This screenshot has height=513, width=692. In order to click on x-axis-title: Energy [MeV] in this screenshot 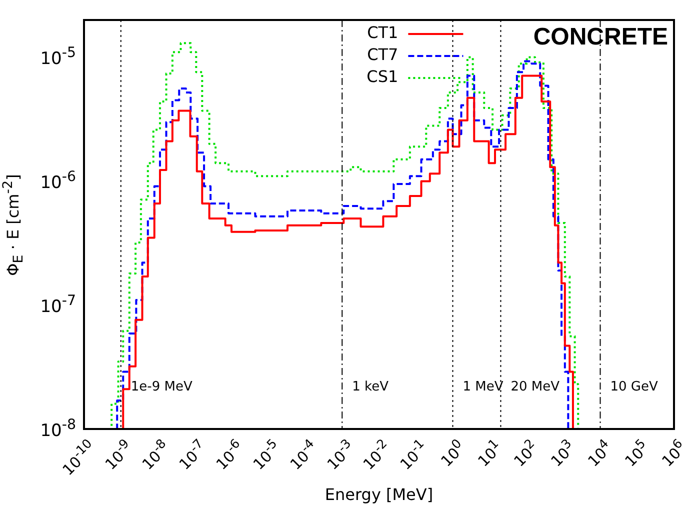, I will do `click(379, 494)`.